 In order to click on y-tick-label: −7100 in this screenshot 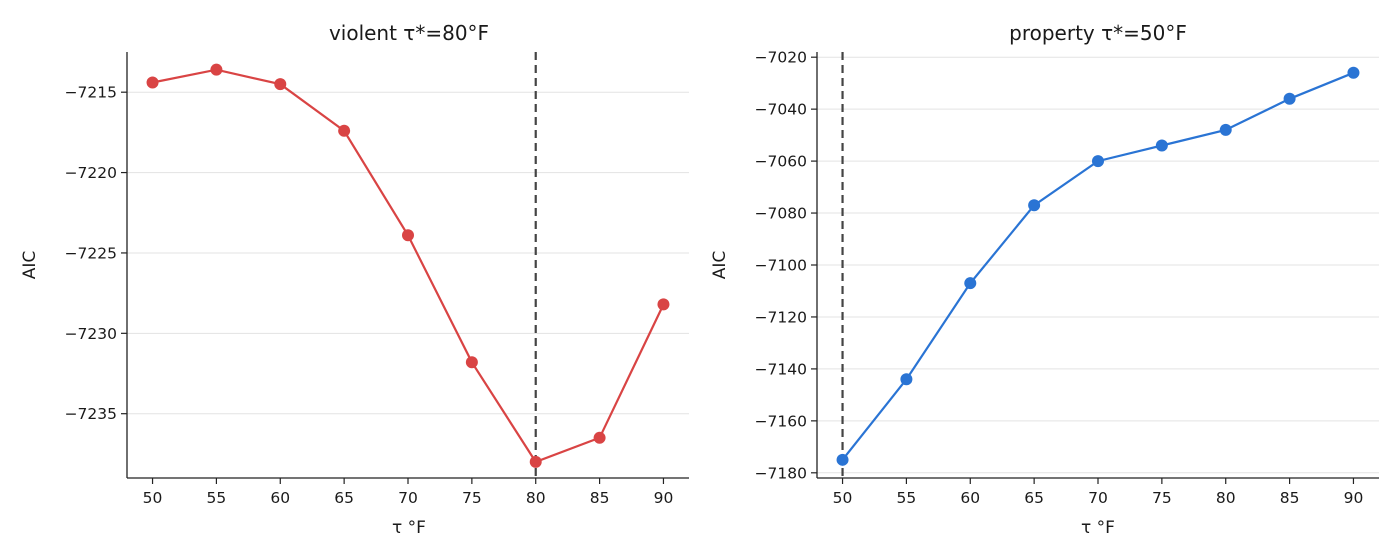, I will do `click(781, 266)`.